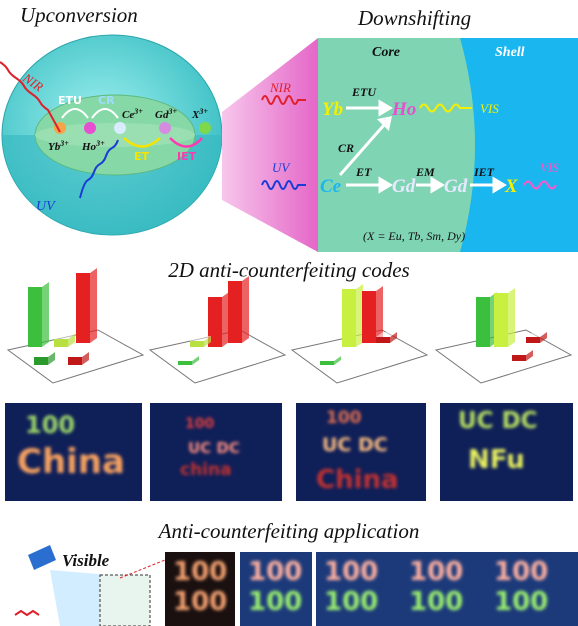 Image resolution: width=578 pixels, height=626 pixels. What do you see at coordinates (58, 146) in the screenshot?
I see `ion-label: Yb3+` at bounding box center [58, 146].